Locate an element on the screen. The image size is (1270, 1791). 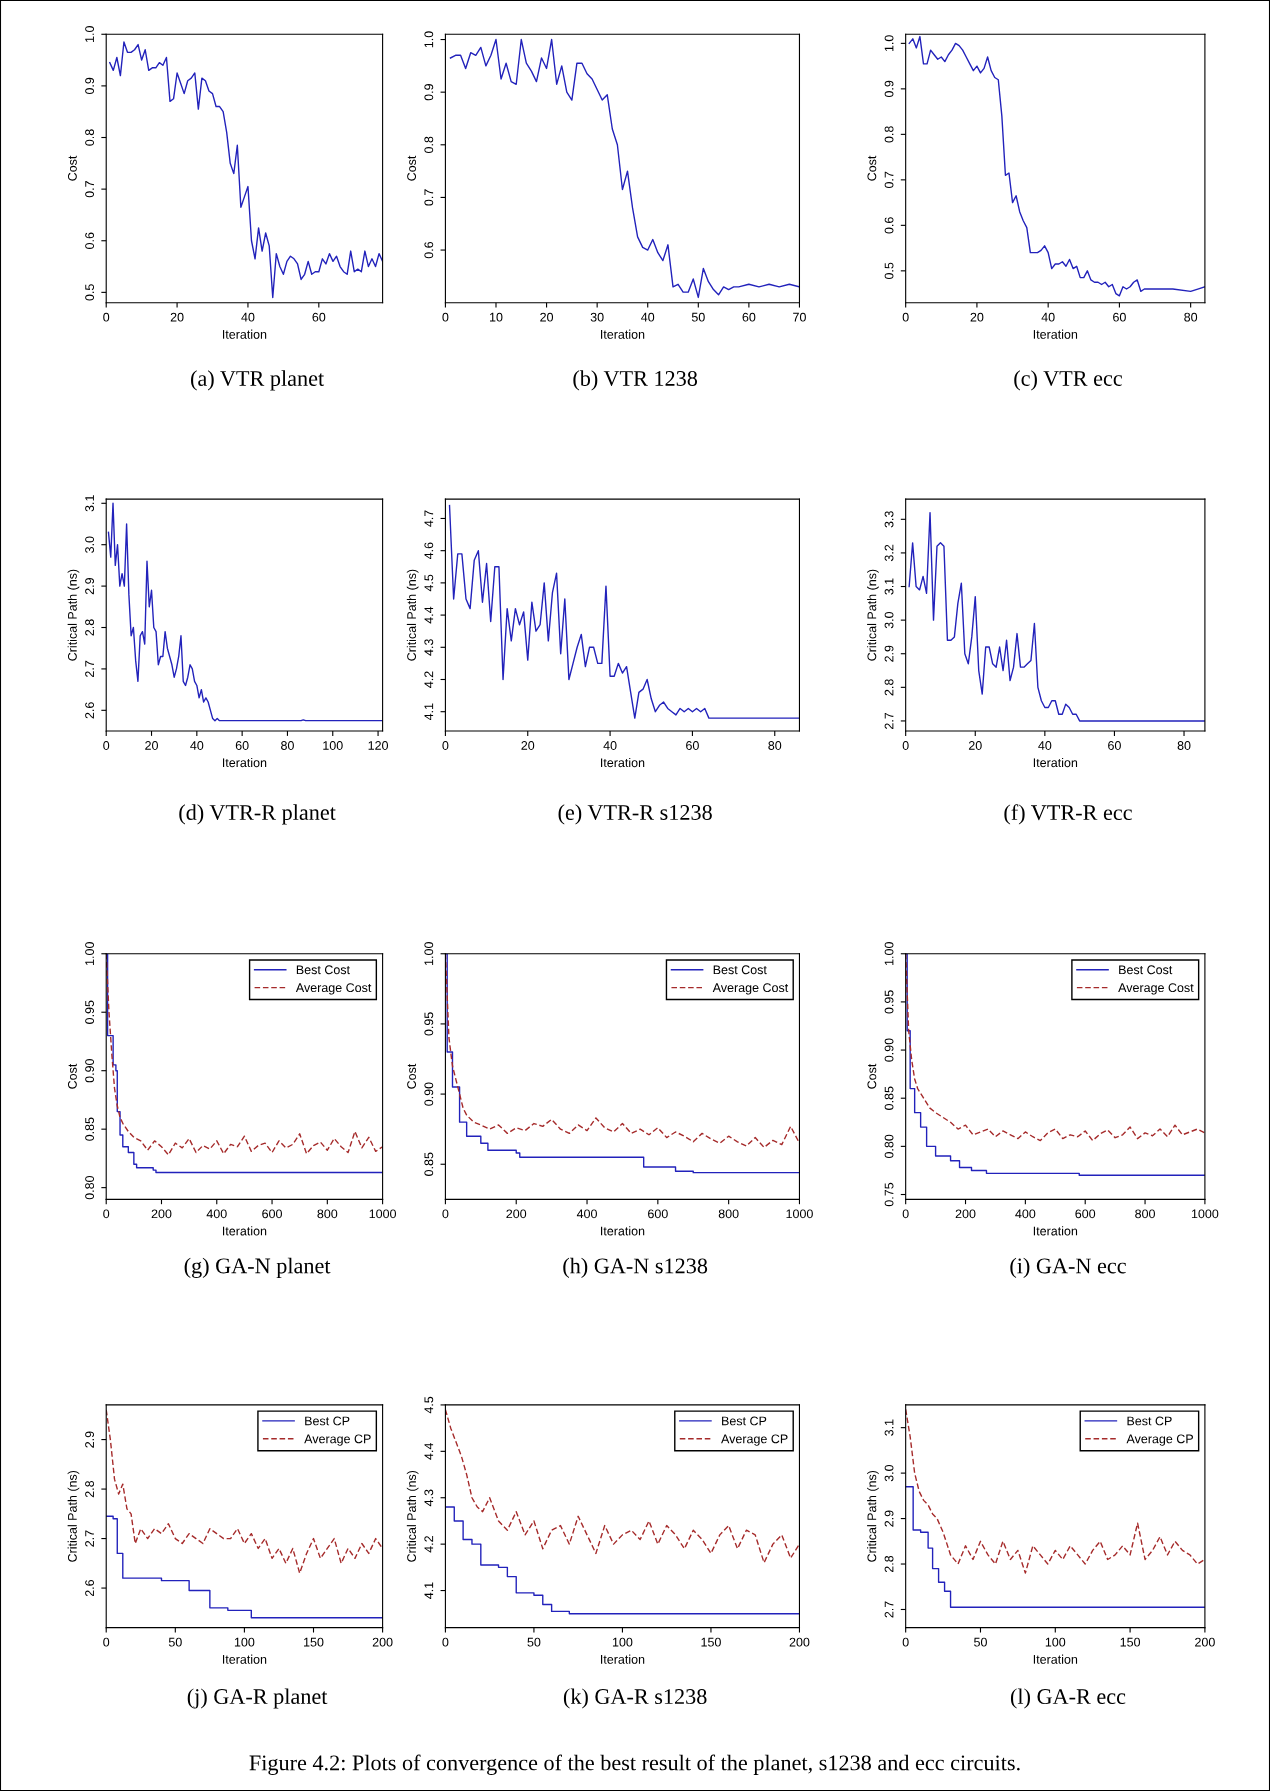
y-tick-label: 4.5 is located at coordinates (429, 1405).